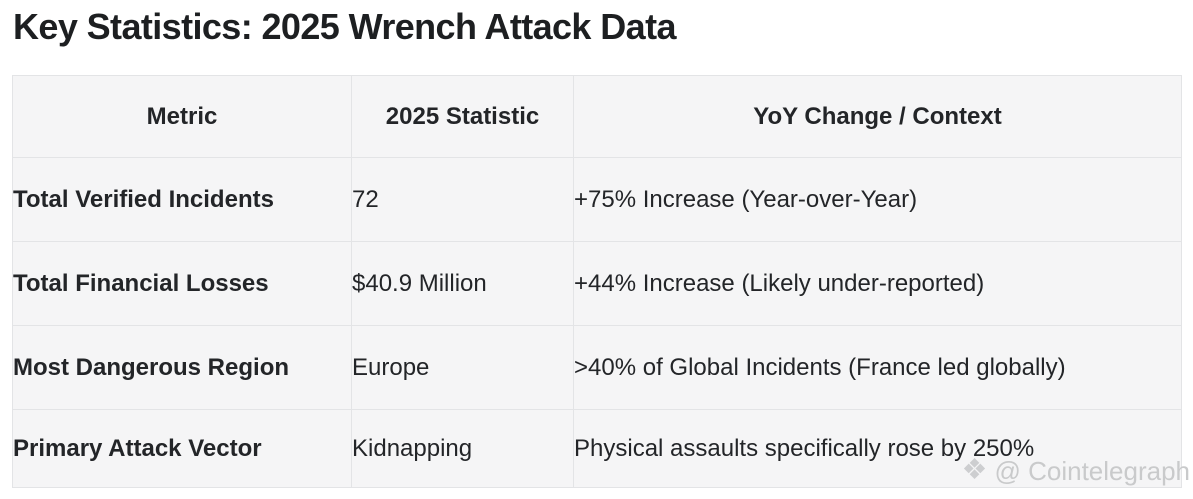 This screenshot has width=1193, height=499. What do you see at coordinates (462, 367) in the screenshot?
I see `statistic-cell: Europe` at bounding box center [462, 367].